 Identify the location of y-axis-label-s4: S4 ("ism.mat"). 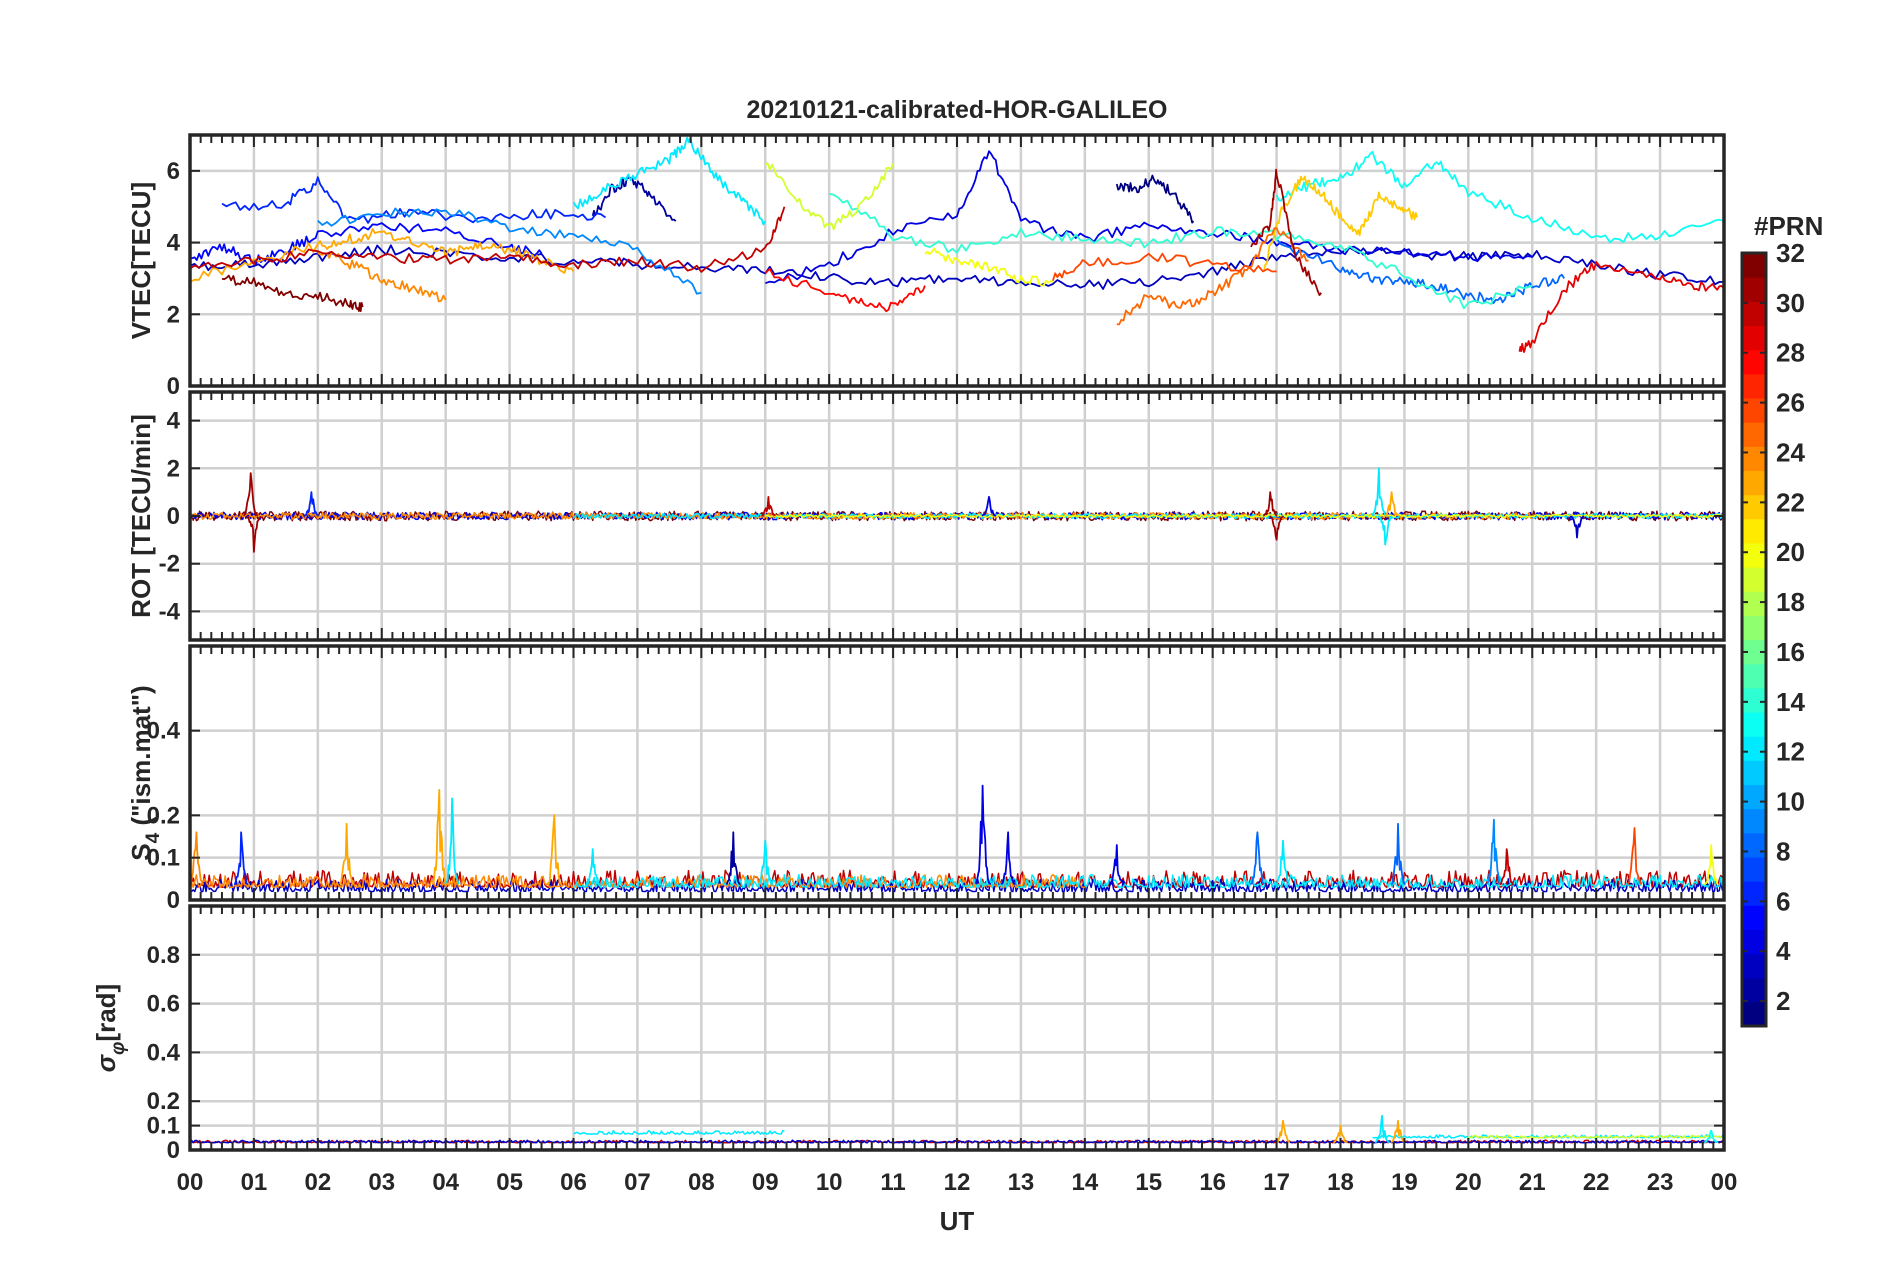
(145, 772).